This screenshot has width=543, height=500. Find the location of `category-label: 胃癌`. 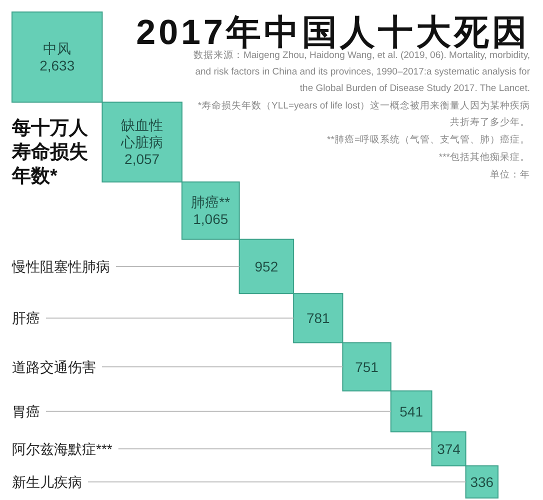

category-label: 胃癌 is located at coordinates (26, 411).